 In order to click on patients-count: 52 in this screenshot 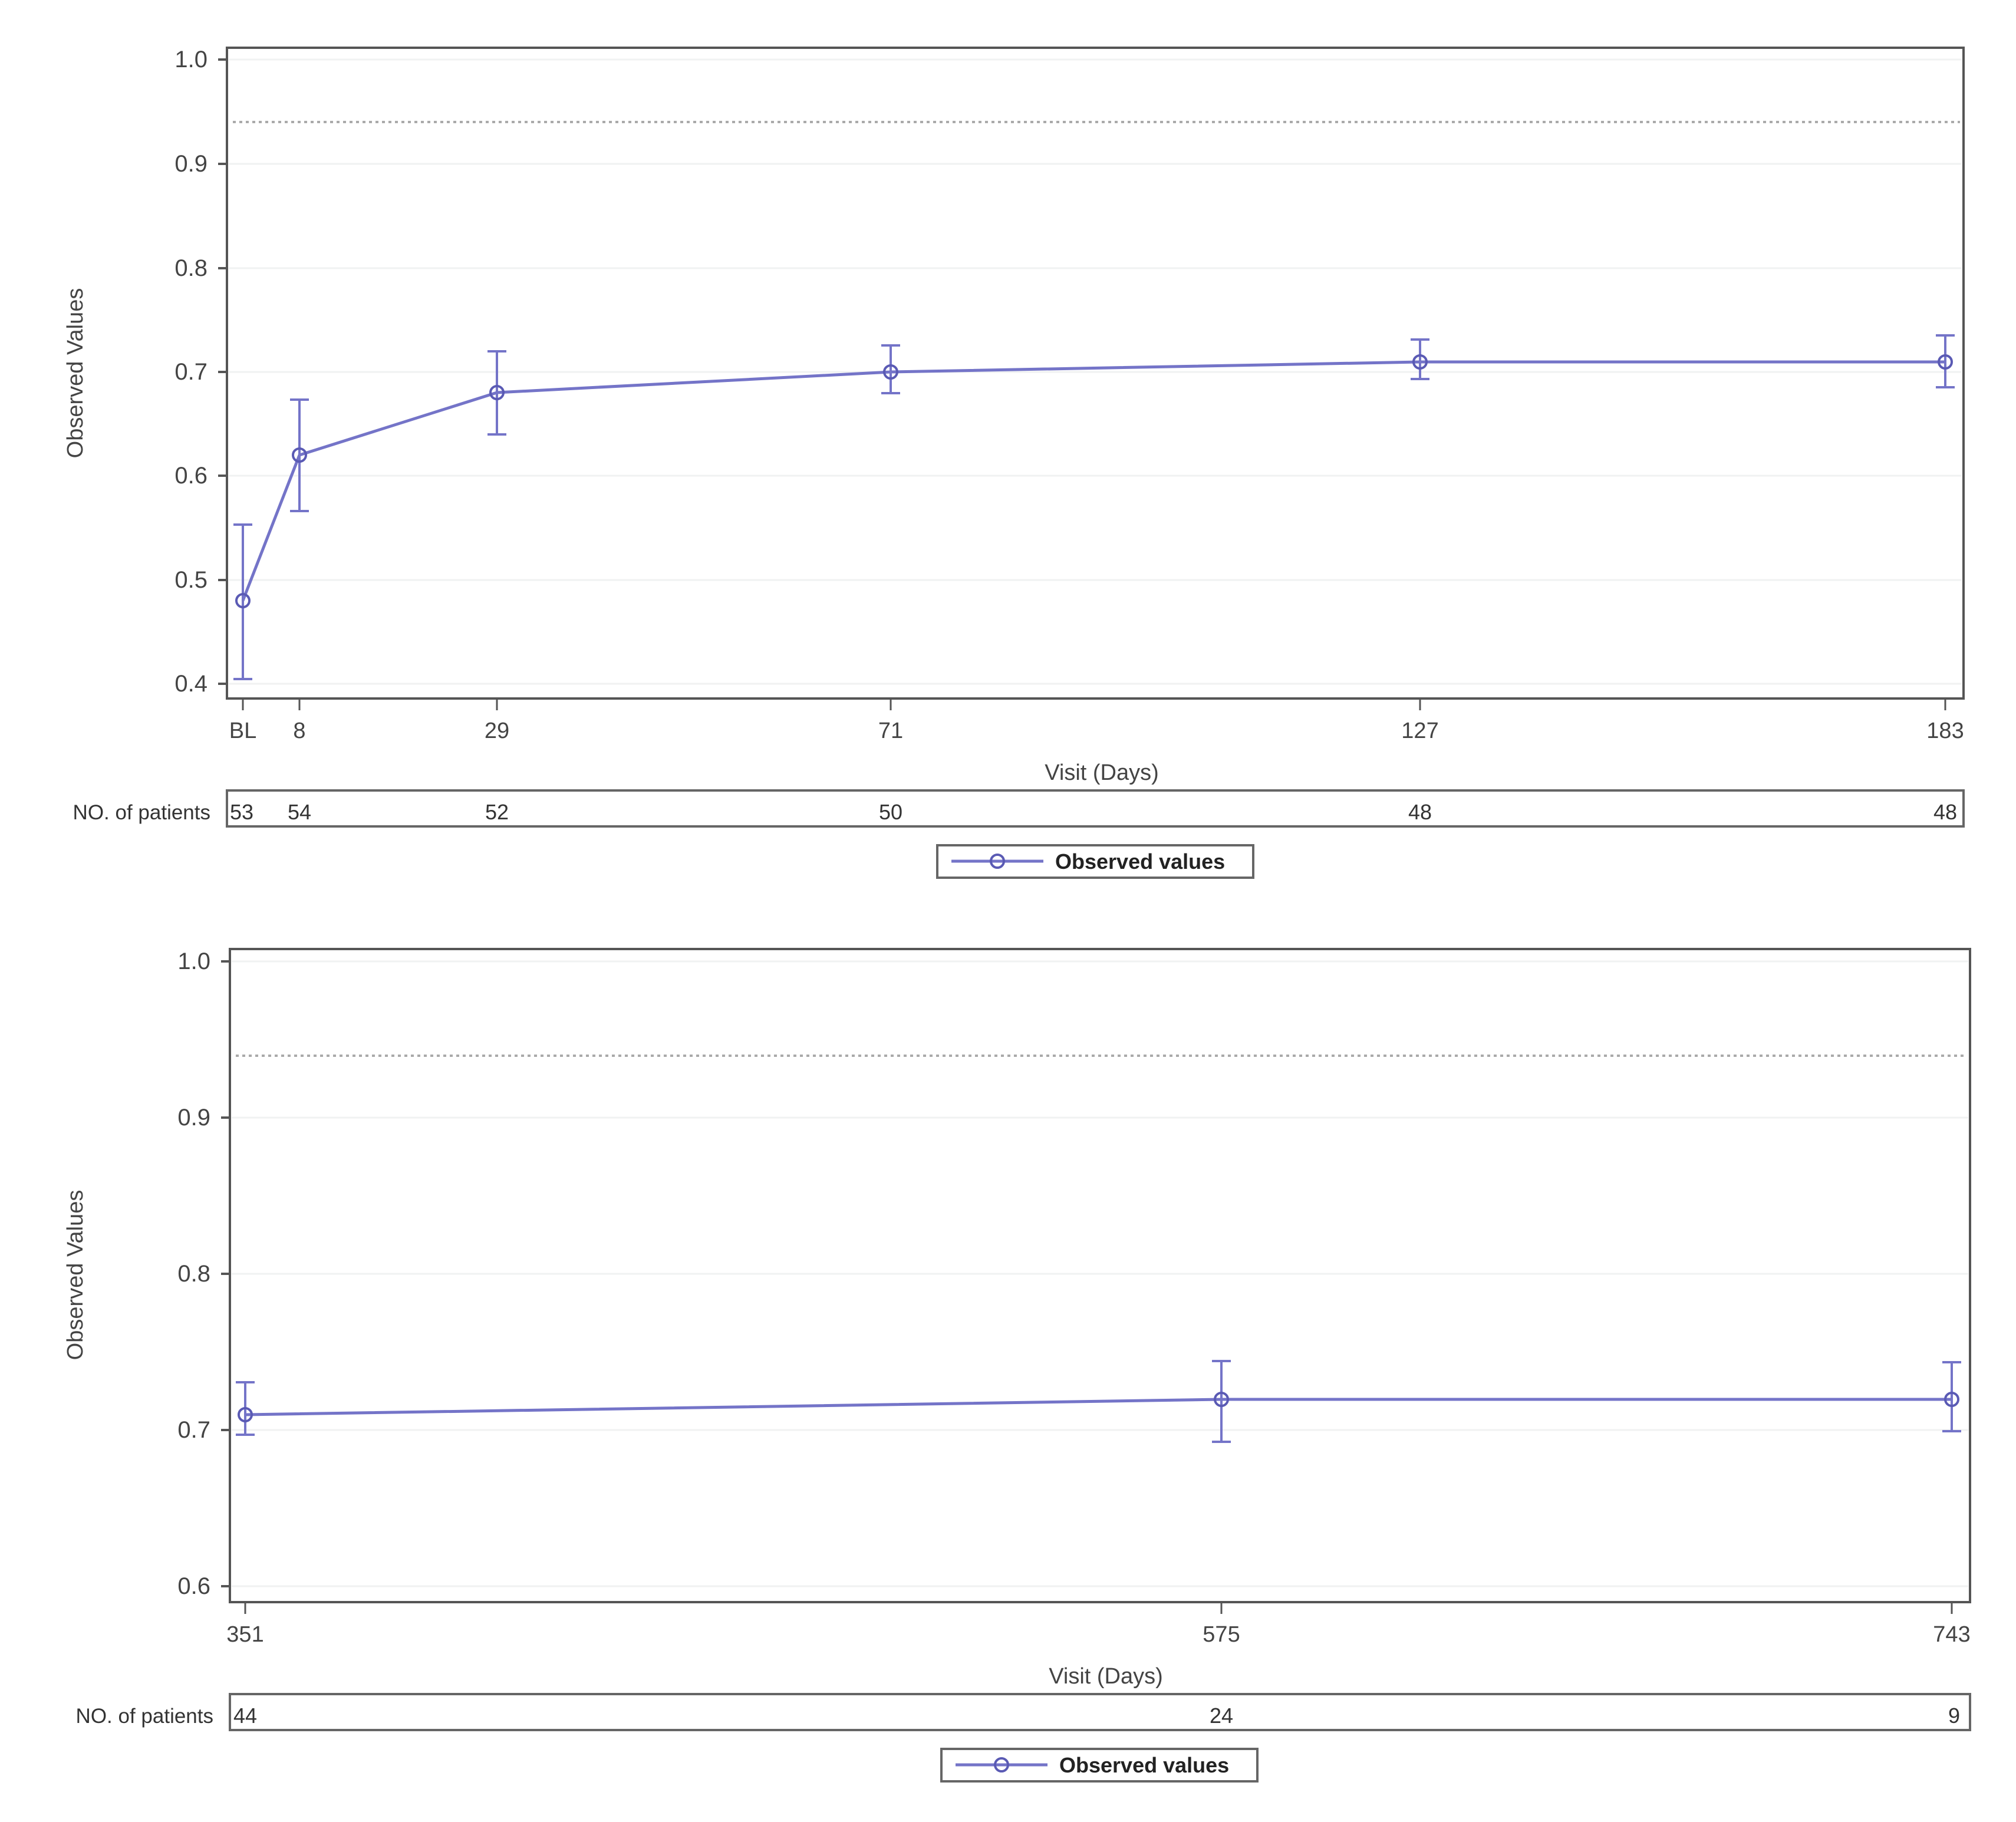, I will do `click(497, 812)`.